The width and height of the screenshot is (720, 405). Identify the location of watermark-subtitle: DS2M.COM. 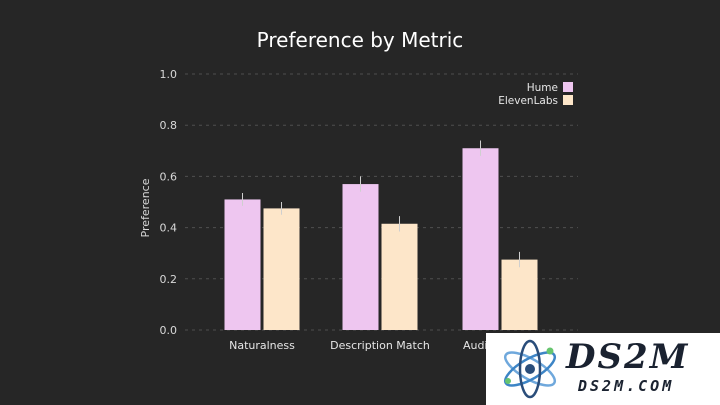
(626, 386).